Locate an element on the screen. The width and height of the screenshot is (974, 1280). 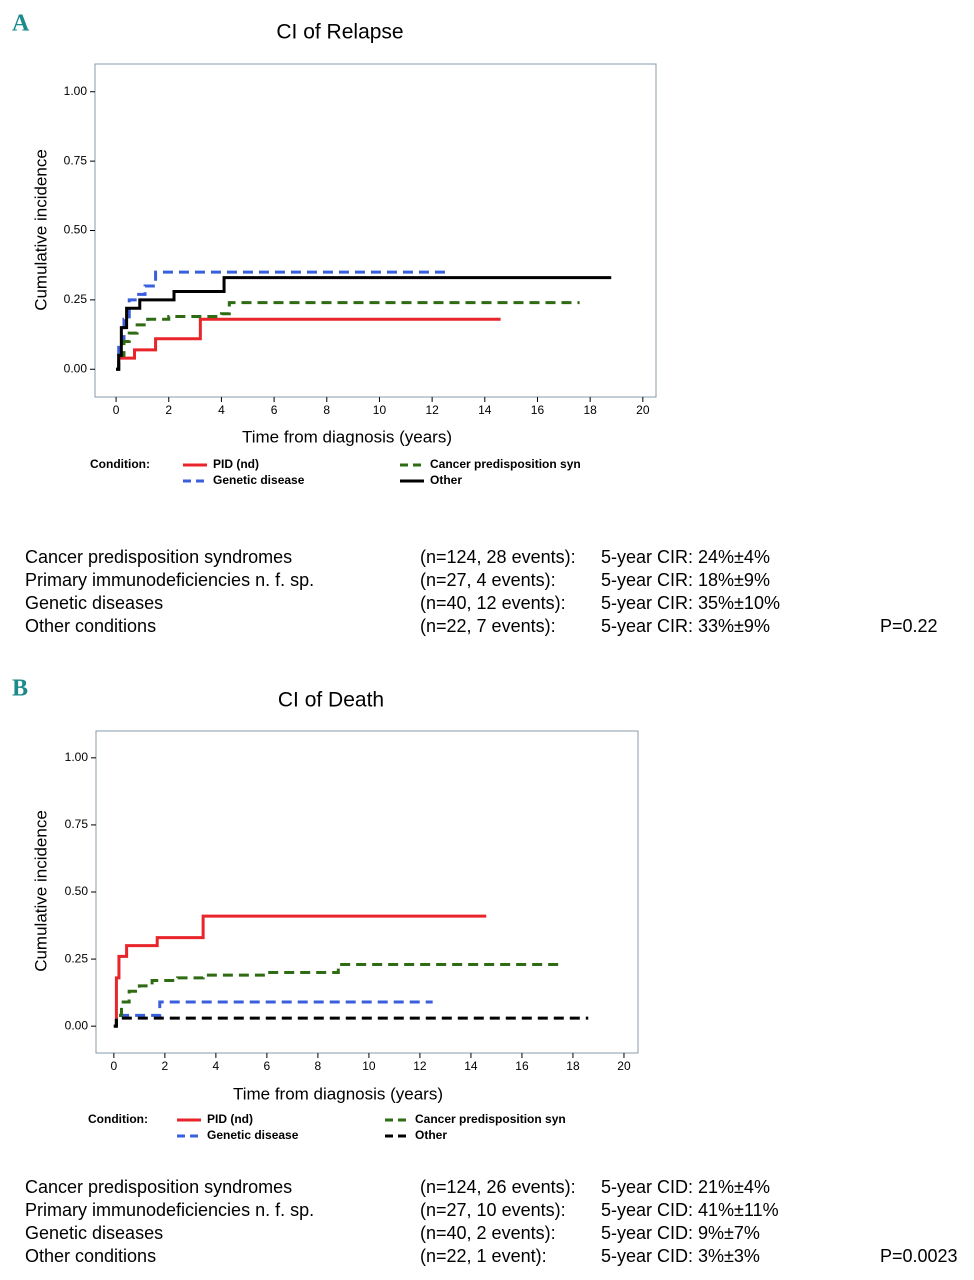
panel-label: B is located at coordinates (20, 689).